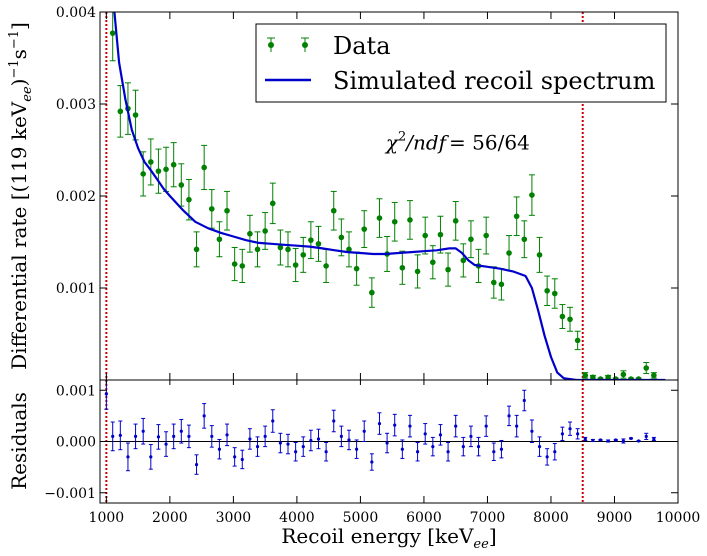 The height and width of the screenshot is (556, 707). Describe the element at coordinates (362, 46) in the screenshot. I see `legend-label-data: Data` at that location.